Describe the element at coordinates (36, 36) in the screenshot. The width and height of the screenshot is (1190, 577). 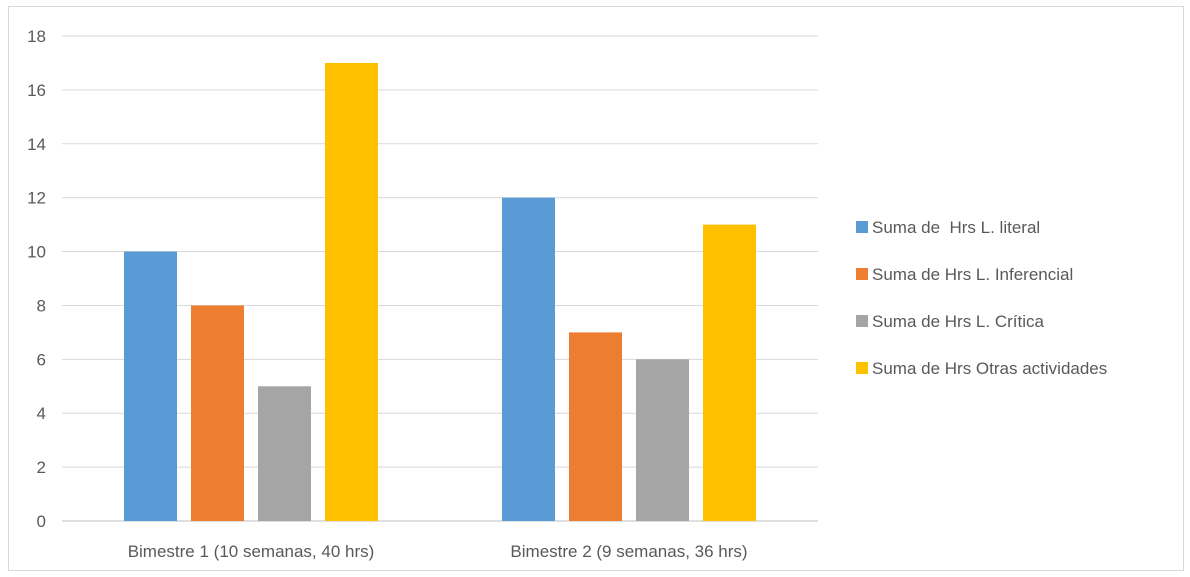
I see `y-tick-label: 18` at that location.